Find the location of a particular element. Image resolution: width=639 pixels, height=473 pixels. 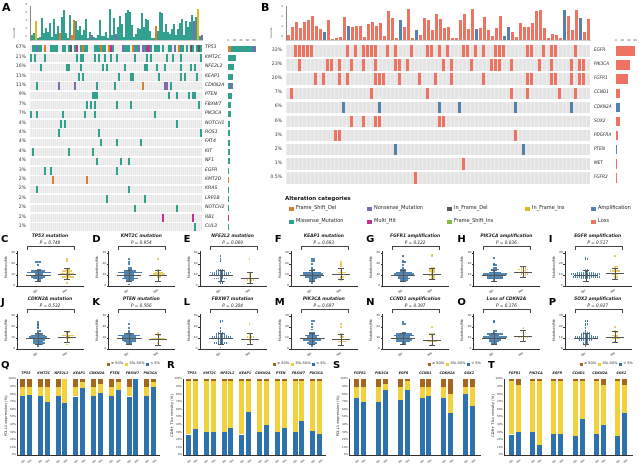

panel-letter: C is located at coordinates (5, 239).